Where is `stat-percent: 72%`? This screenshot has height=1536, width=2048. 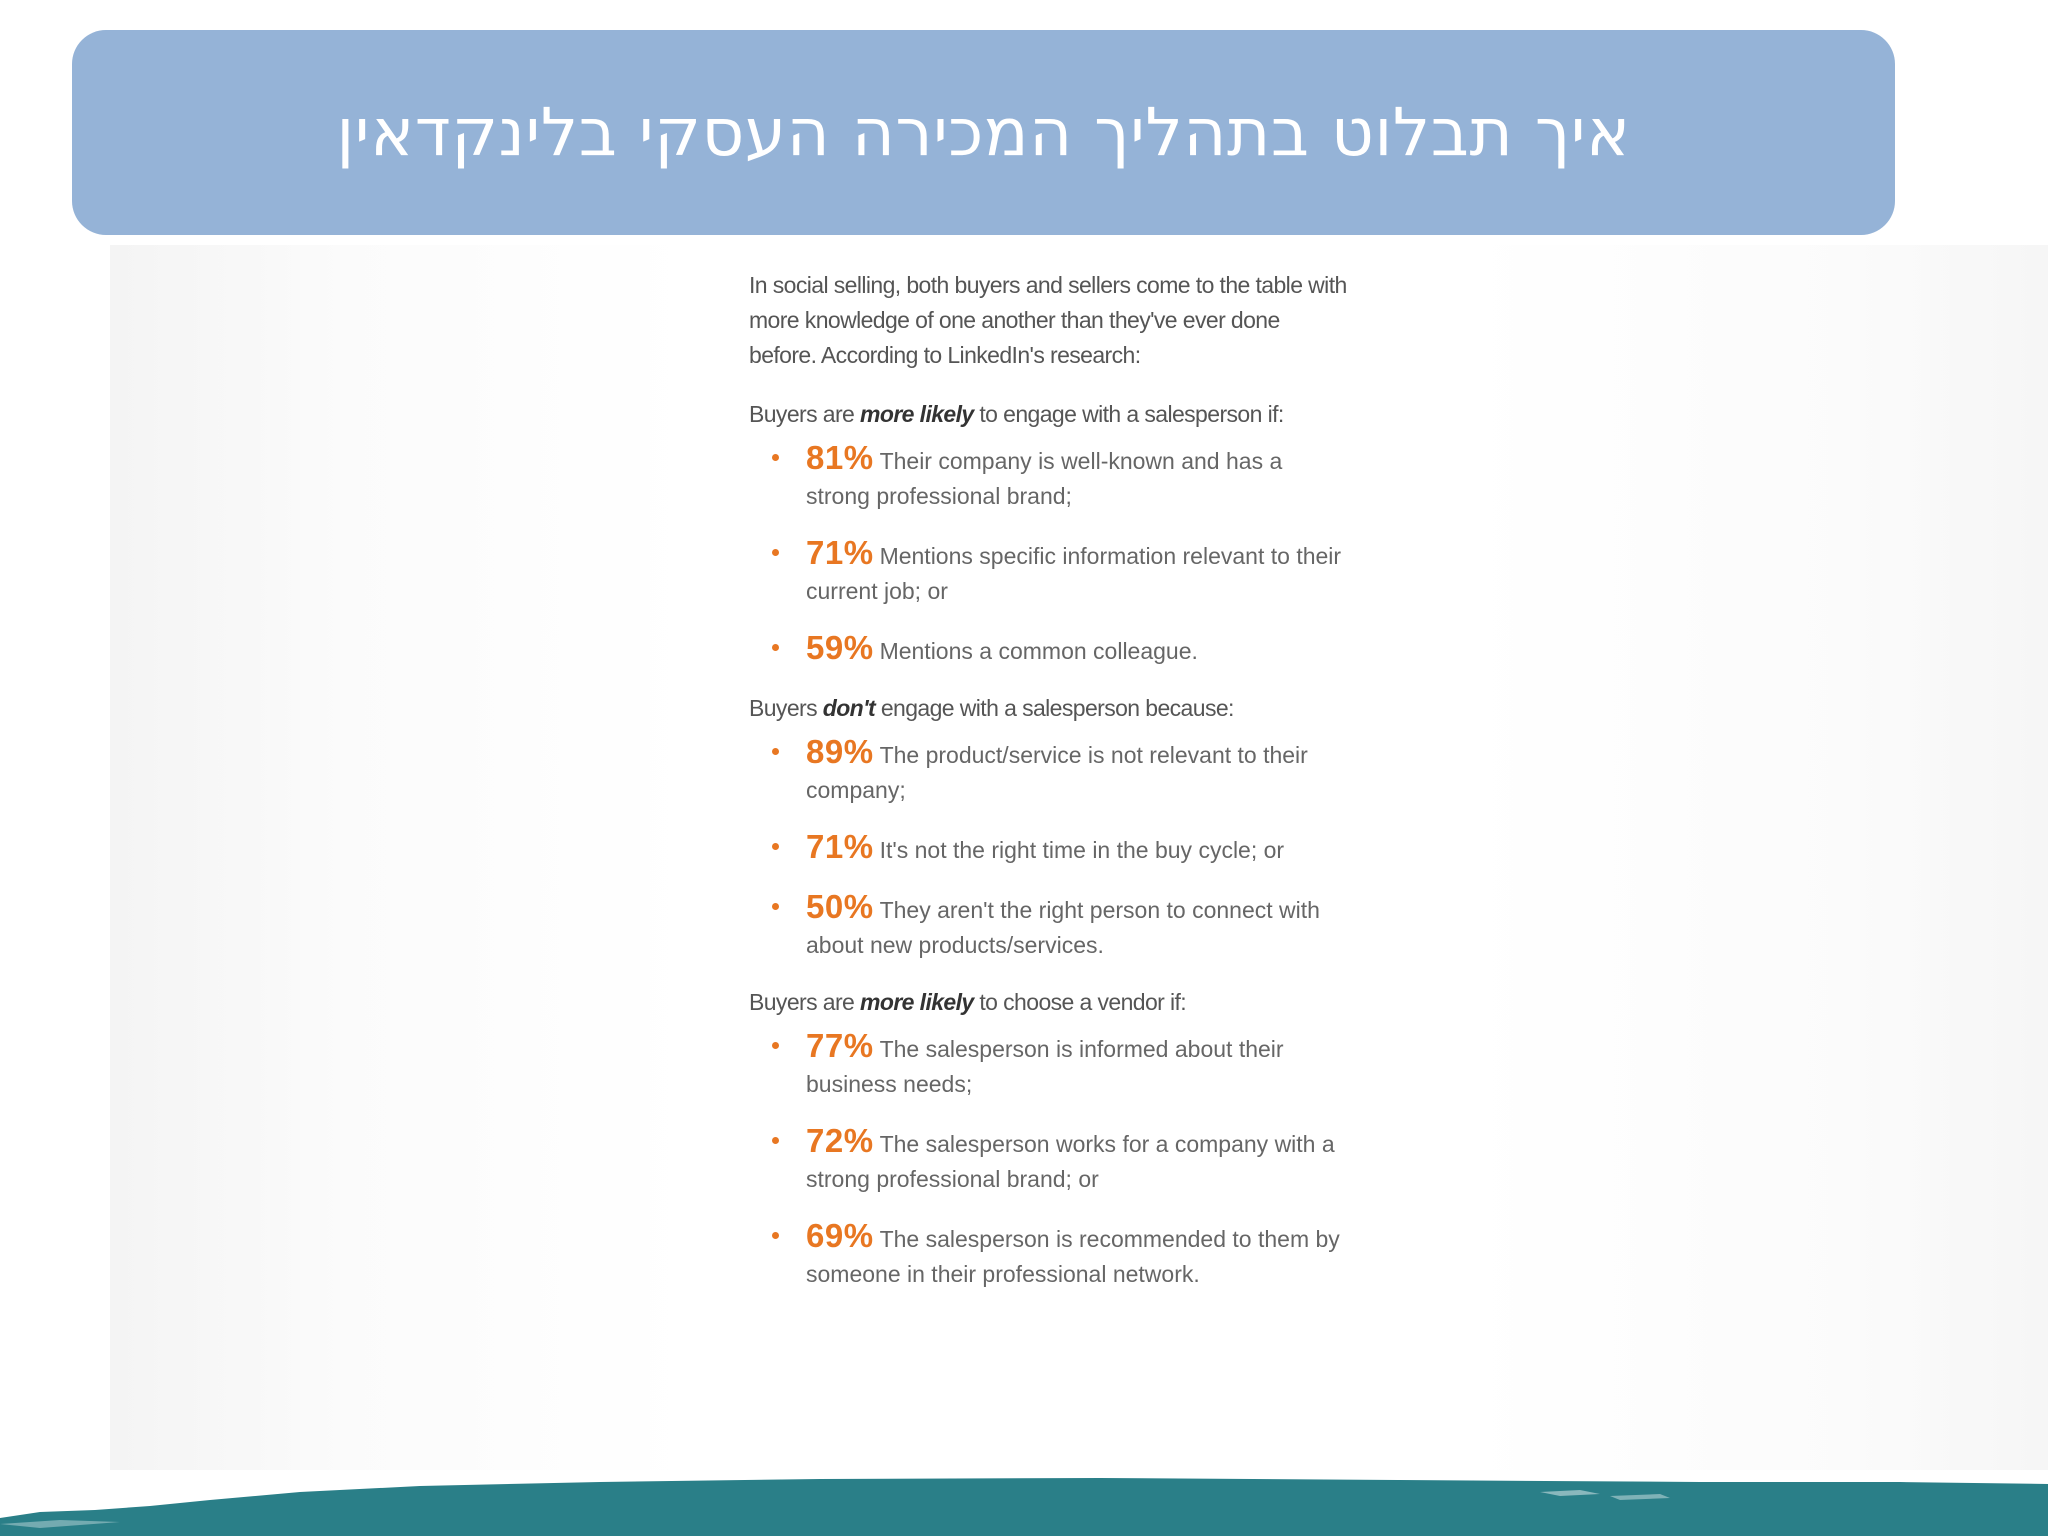
stat-percent: 72% is located at coordinates (840, 1140).